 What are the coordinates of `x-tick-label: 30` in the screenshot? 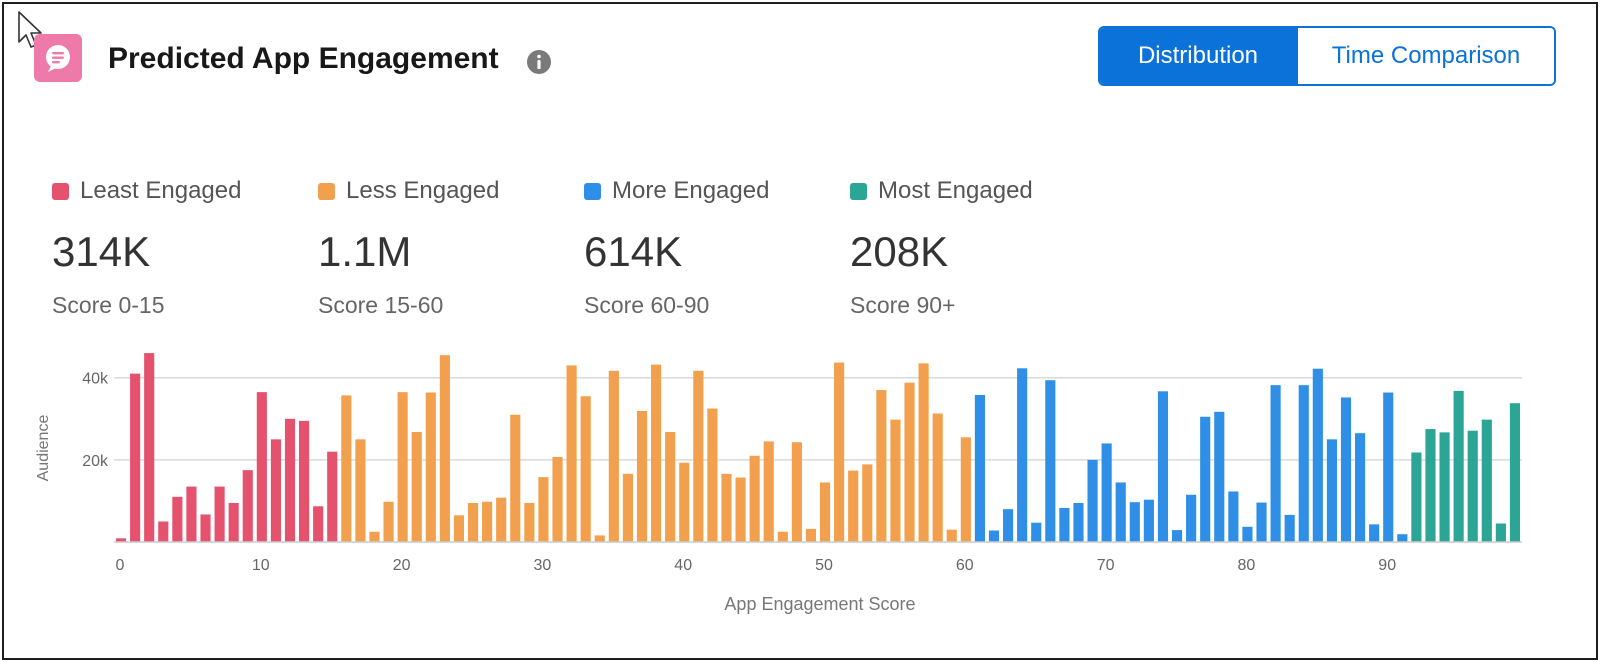 It's located at (543, 565).